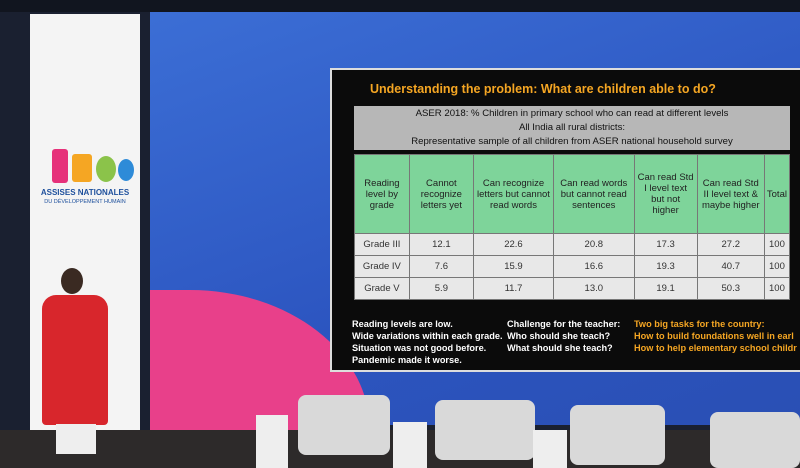  What do you see at coordinates (665, 288) in the screenshot?
I see `table-cell: 19.1` at bounding box center [665, 288].